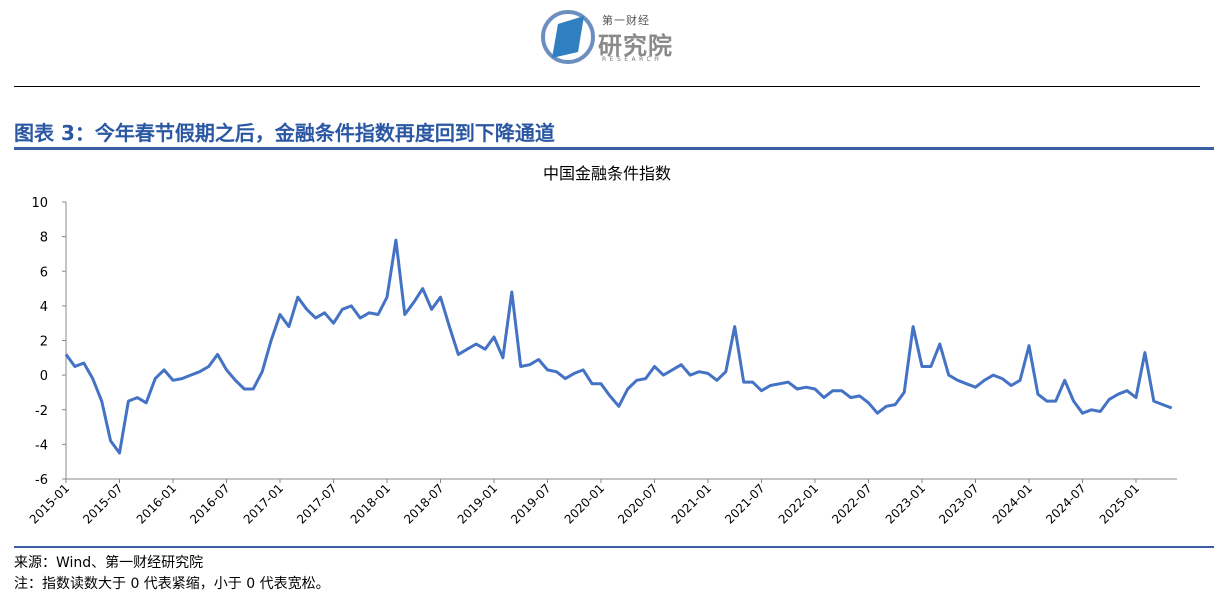  Describe the element at coordinates (905, 503) in the screenshot. I see `x-tick-label: 2023-01` at that location.